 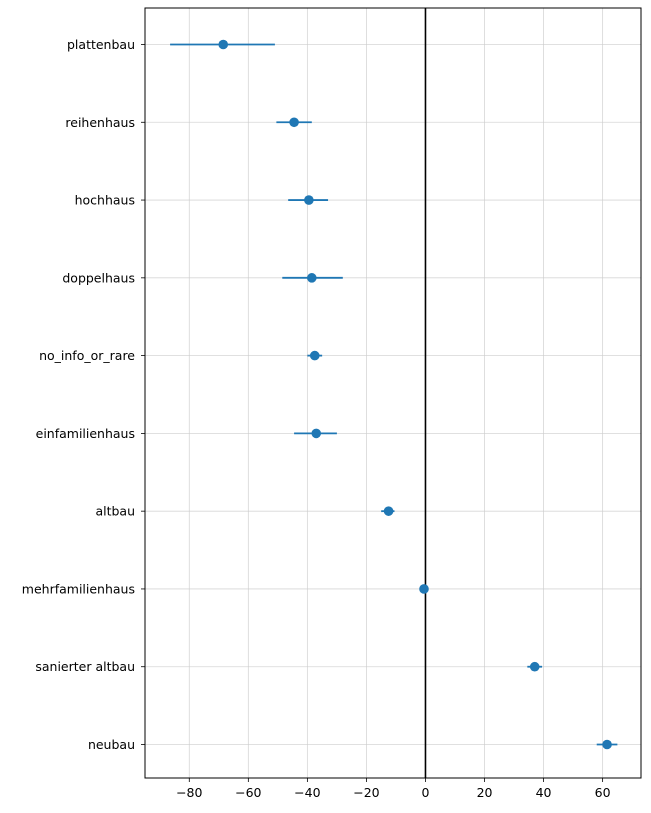 I want to click on x-tick-label: −40, so click(x=307, y=792).